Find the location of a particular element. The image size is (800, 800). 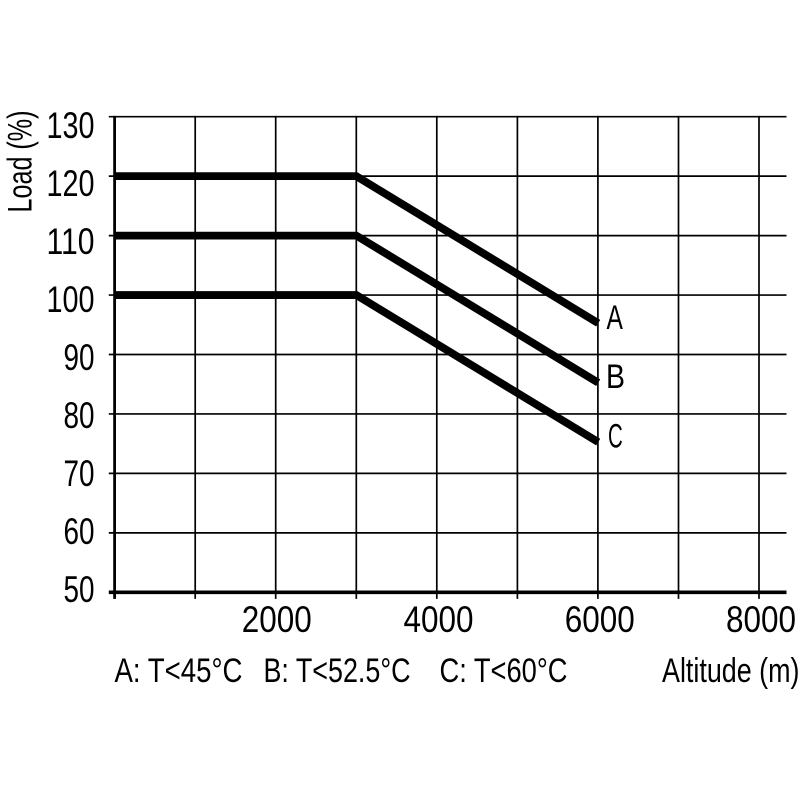

svg-text: B is located at coordinates (615, 377).